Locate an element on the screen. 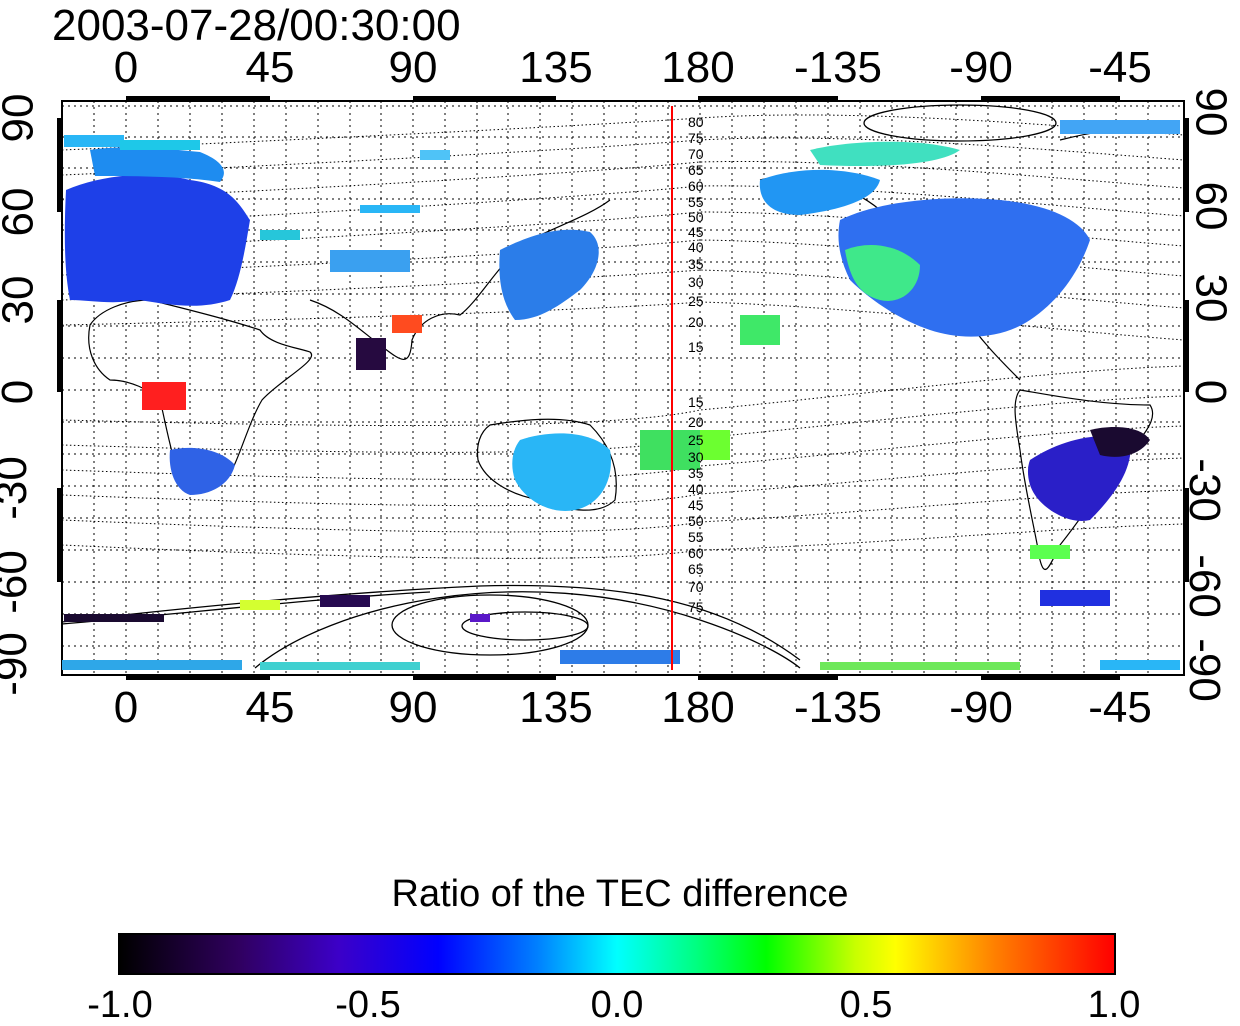  bottom-tick-neg45: -45 is located at coordinates (1120, 707).